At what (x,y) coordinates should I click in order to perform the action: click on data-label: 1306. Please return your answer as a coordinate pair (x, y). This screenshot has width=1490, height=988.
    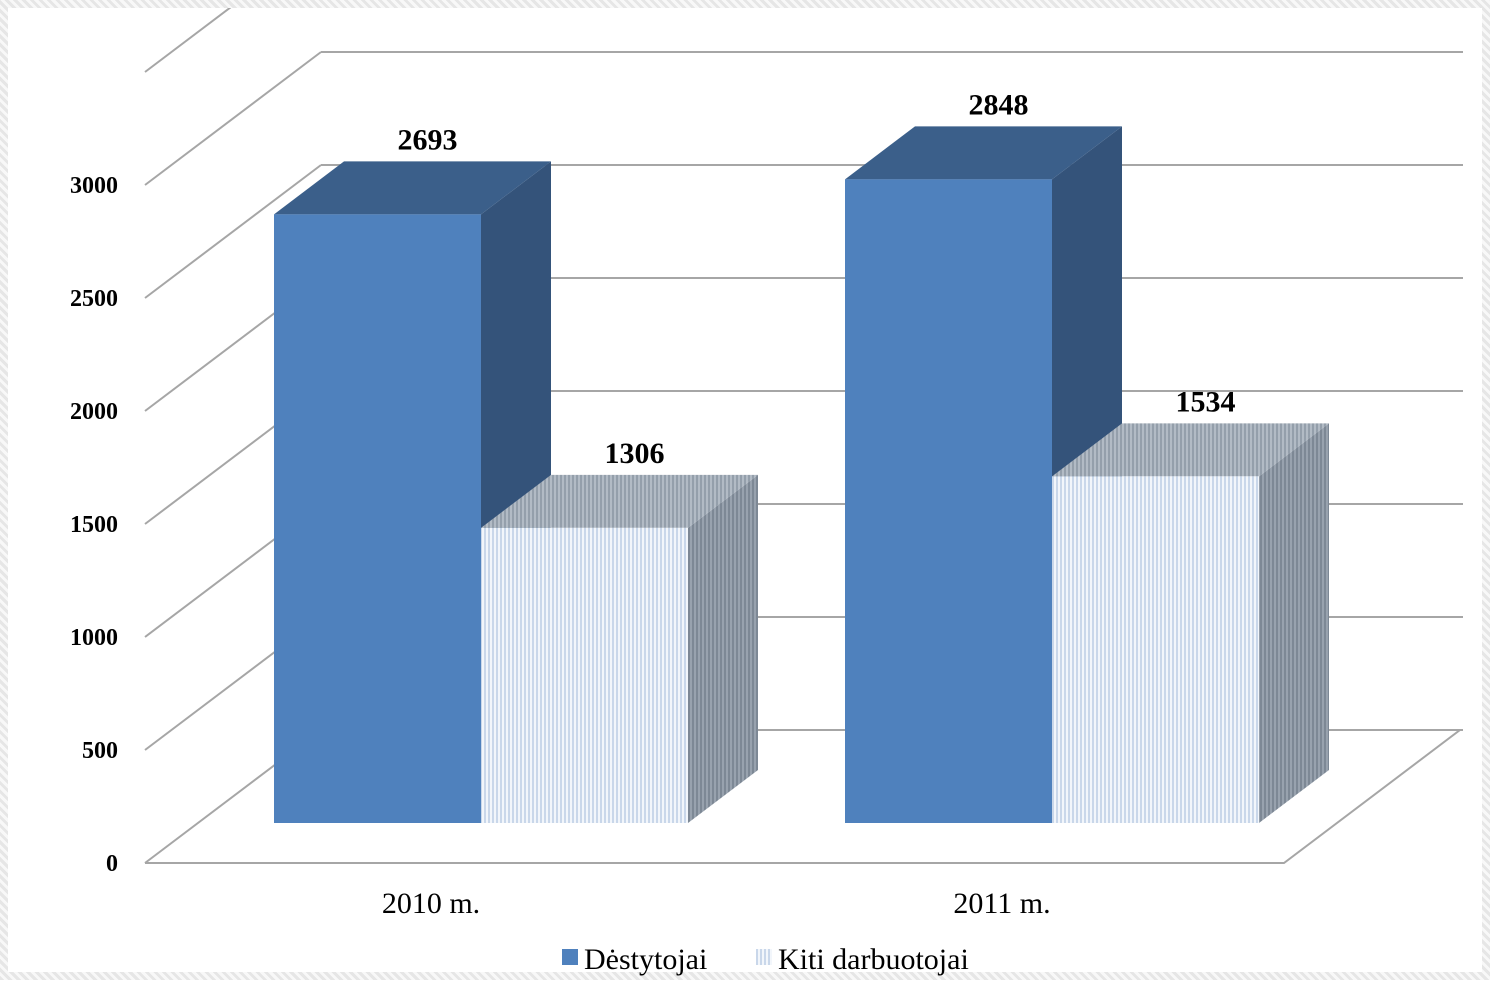
    Looking at the image, I should click on (635, 453).